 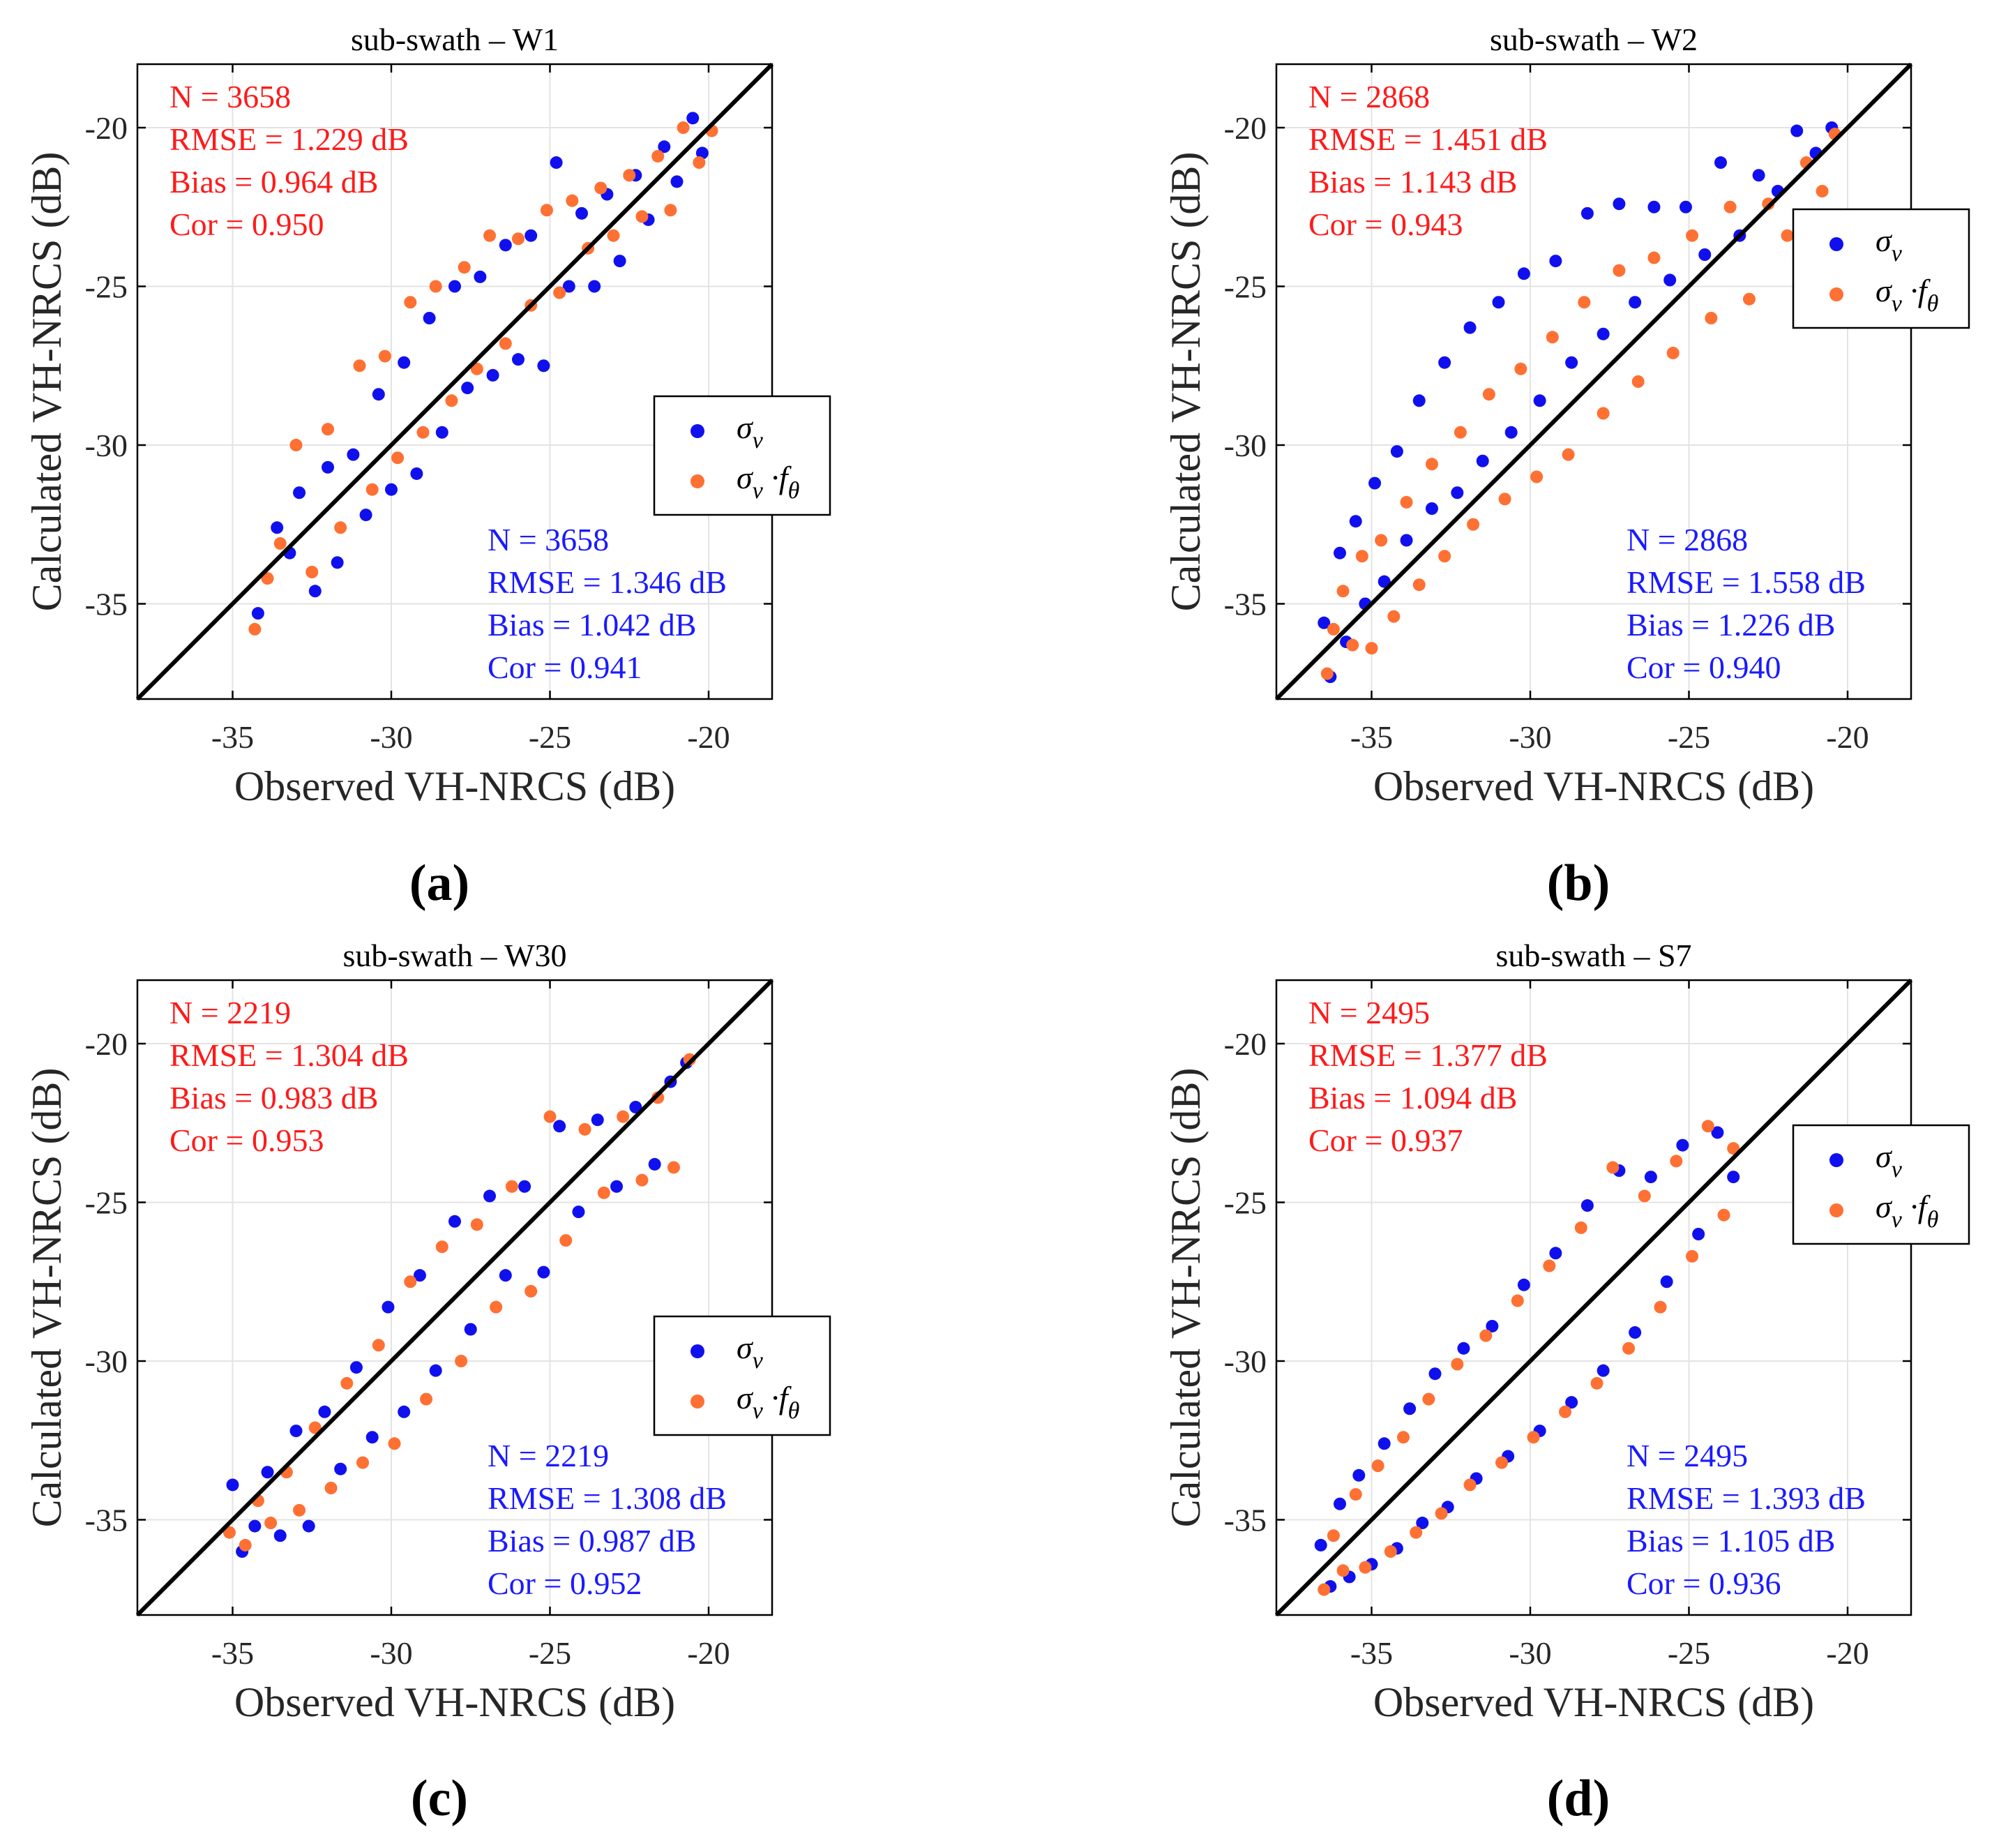 I want to click on stats-sigma-v-f-rmse: RMSE = 1.304 dB, so click(x=289, y=1055).